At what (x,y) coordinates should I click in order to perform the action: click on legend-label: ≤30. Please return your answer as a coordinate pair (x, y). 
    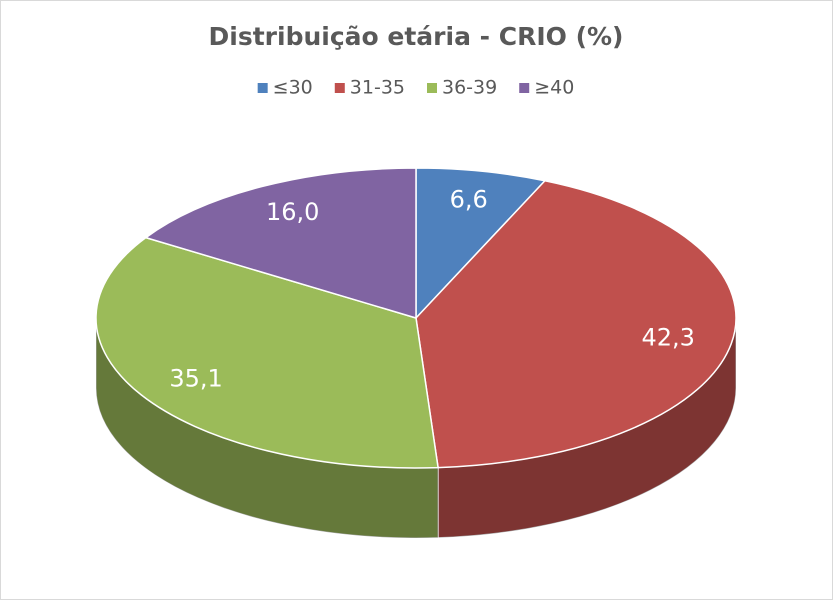
    Looking at the image, I should click on (293, 88).